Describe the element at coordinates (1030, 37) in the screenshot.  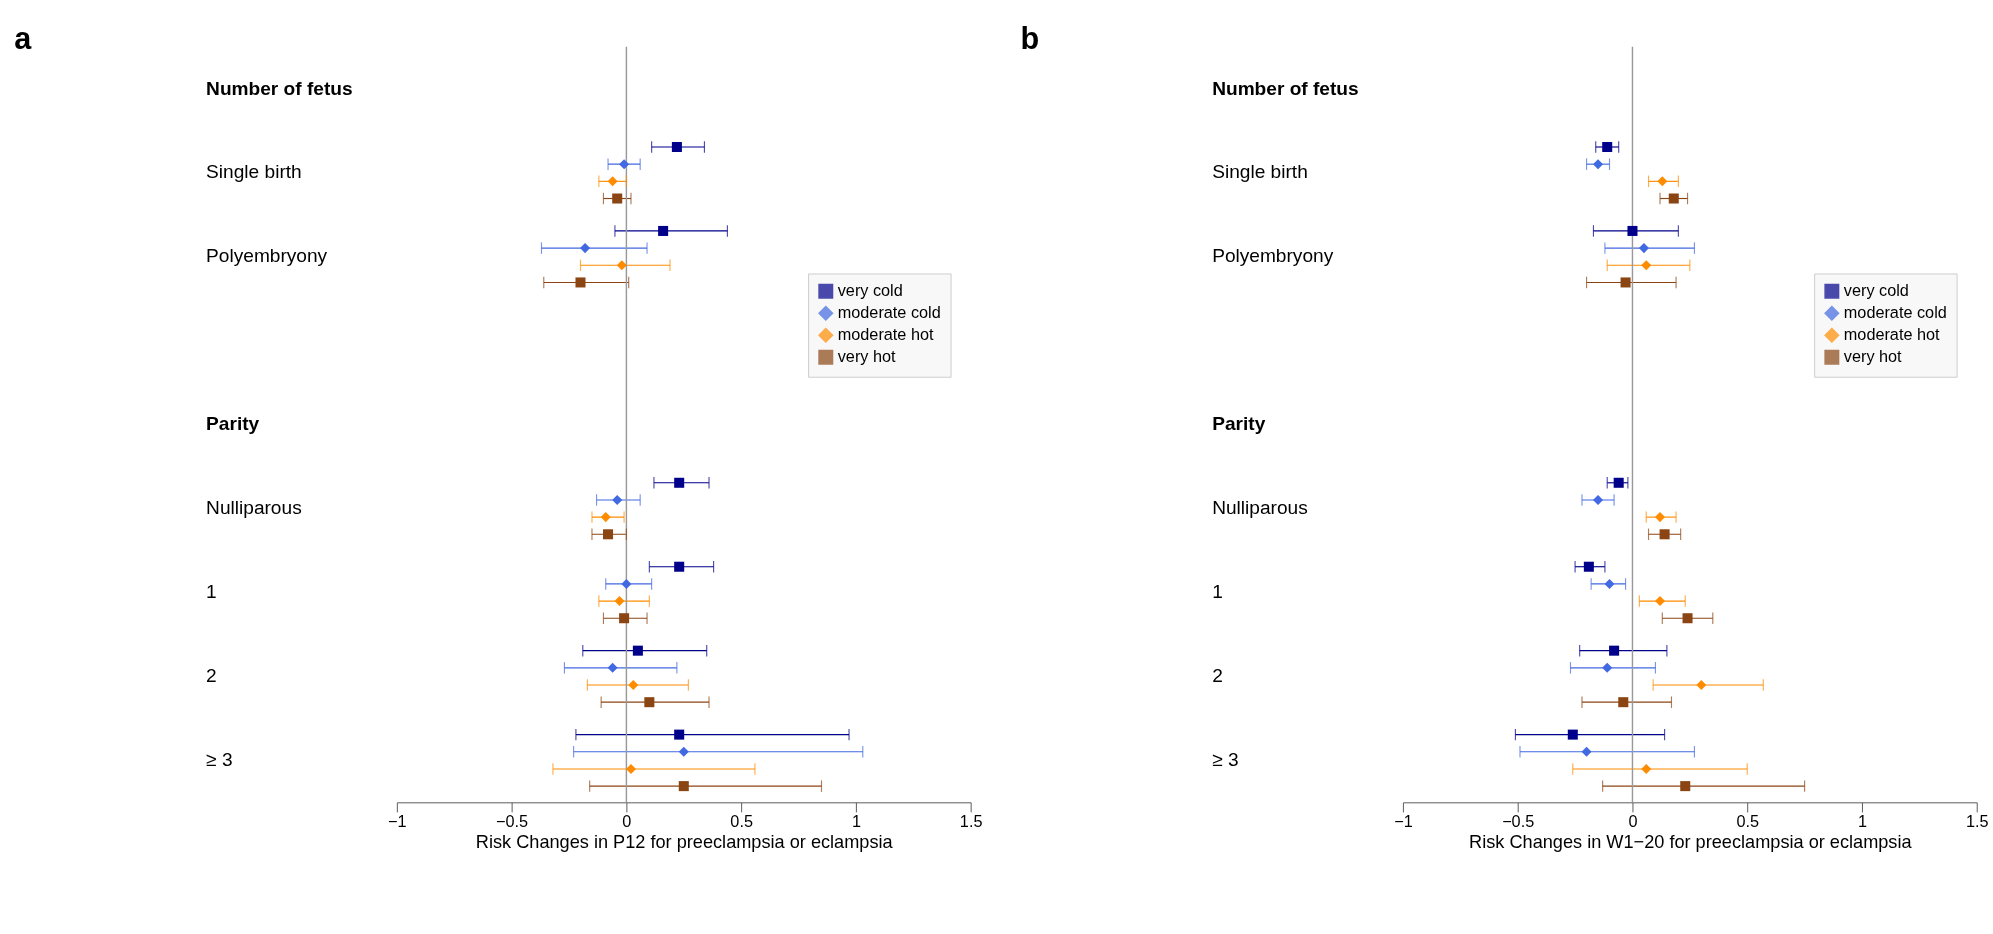
I see `text: b` at that location.